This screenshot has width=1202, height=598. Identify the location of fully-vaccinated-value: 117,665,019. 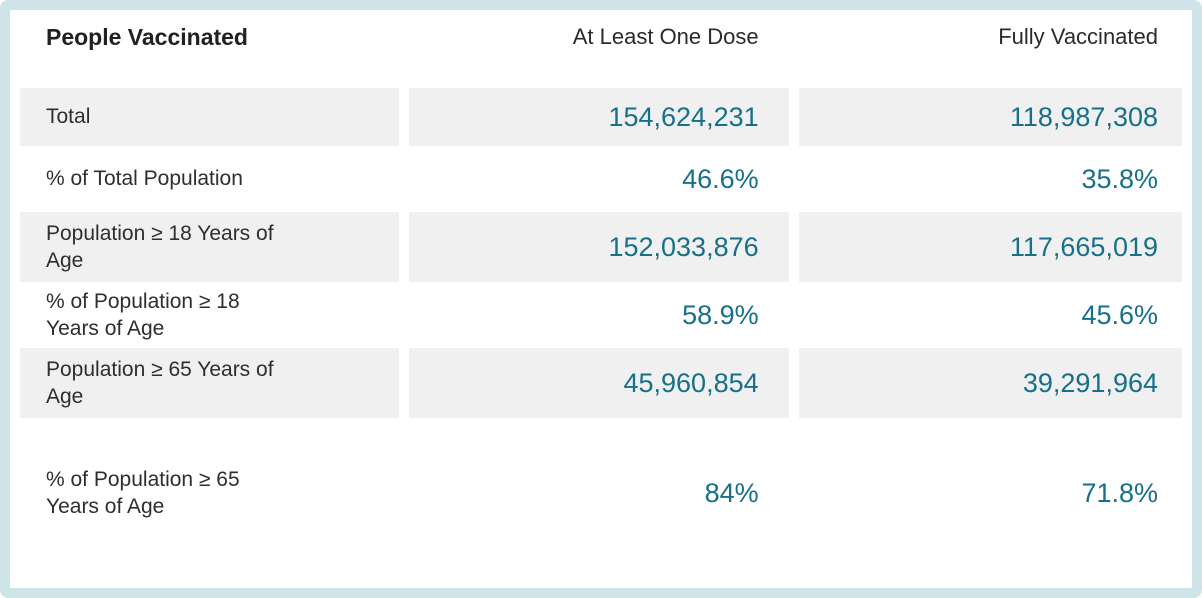
(990, 247).